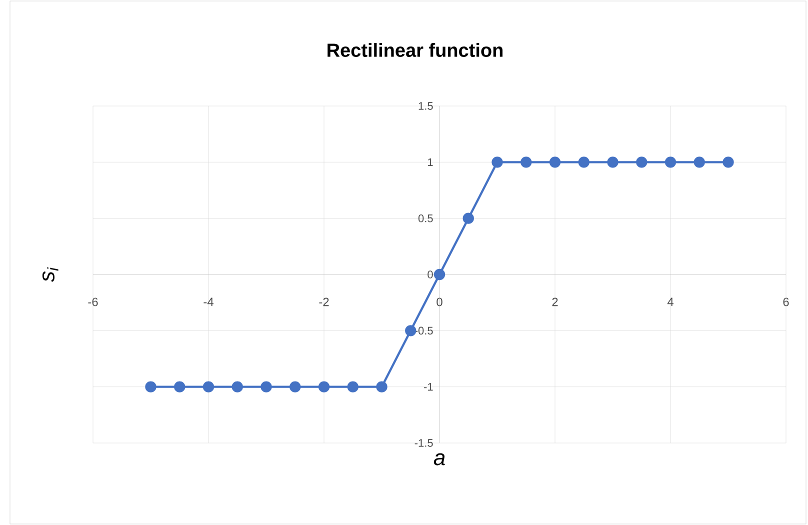 The image size is (808, 525). I want to click on y-tick-label: 1, so click(430, 162).